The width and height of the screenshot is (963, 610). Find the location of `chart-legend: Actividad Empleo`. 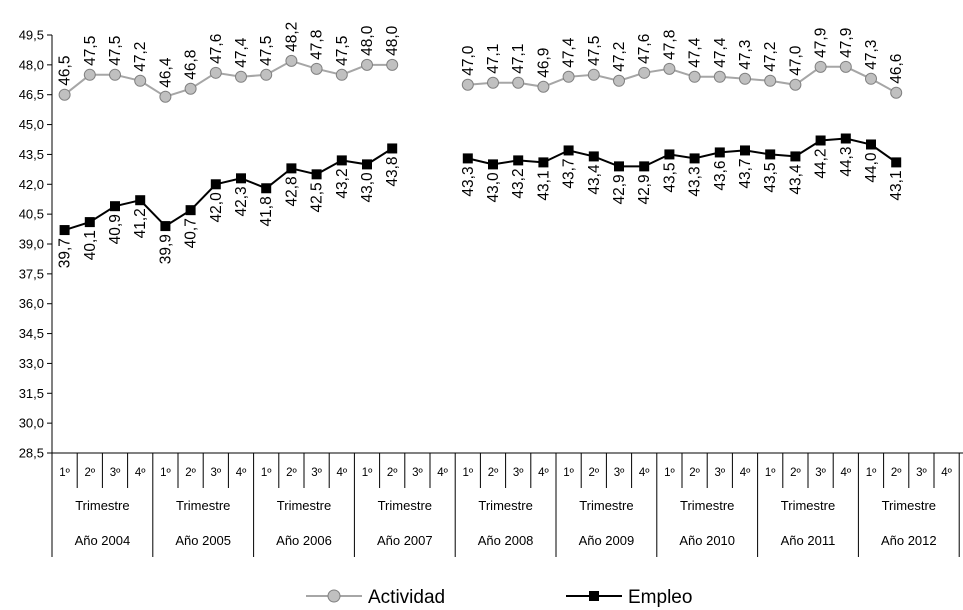

chart-legend: Actividad Empleo is located at coordinates (499, 597).